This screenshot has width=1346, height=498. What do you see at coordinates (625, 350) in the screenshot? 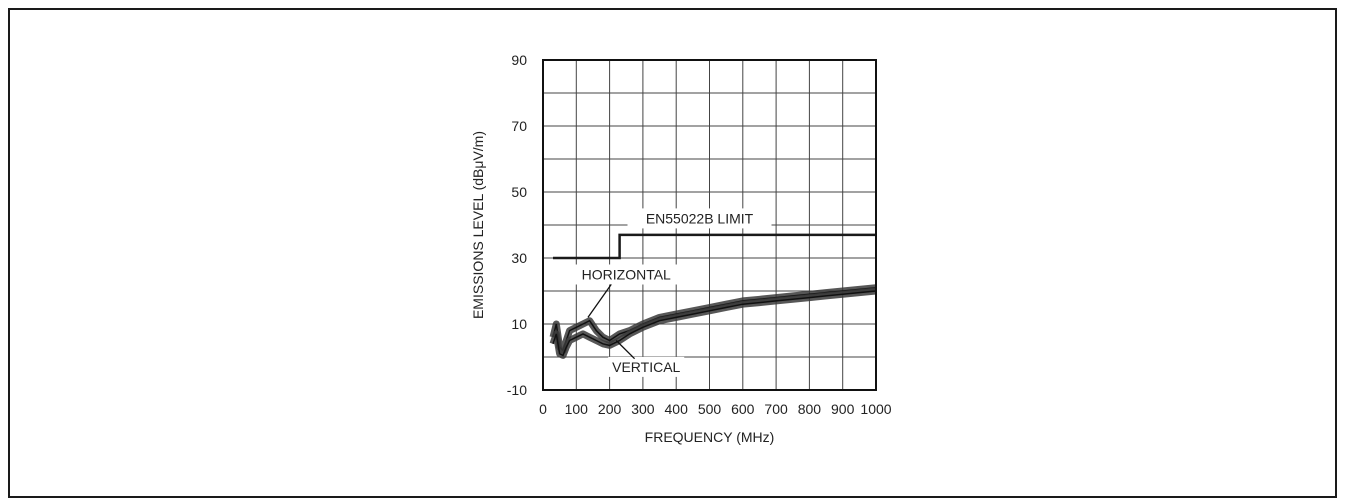
I see `annotation-vertical-leader` at bounding box center [625, 350].